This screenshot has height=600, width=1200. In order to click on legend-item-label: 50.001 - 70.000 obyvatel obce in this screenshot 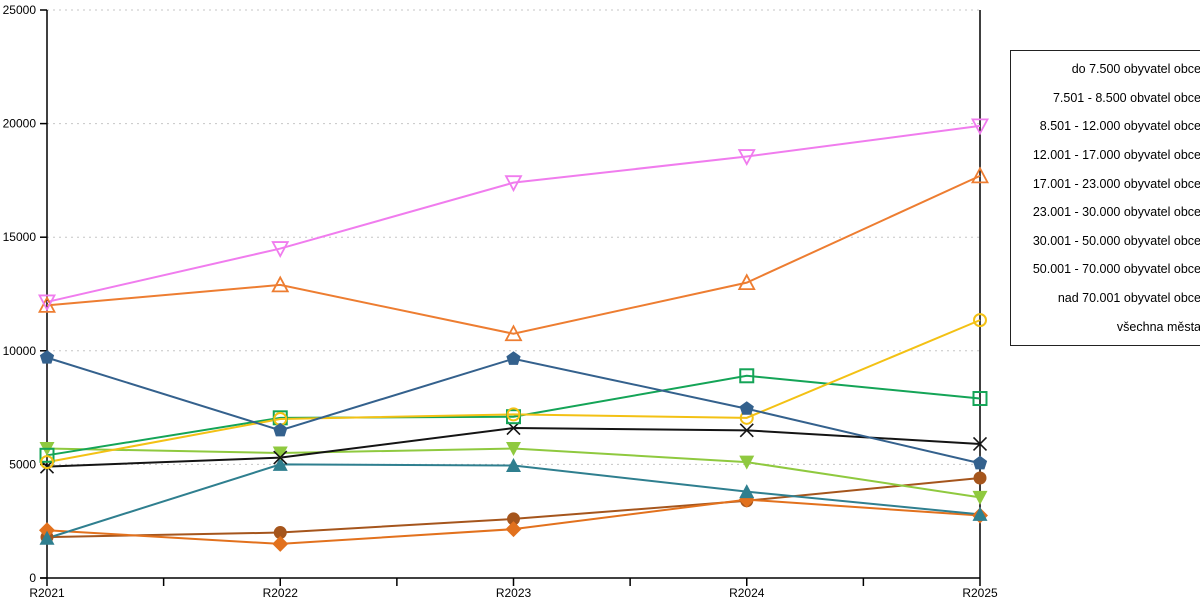, I will do `click(1116, 269)`.